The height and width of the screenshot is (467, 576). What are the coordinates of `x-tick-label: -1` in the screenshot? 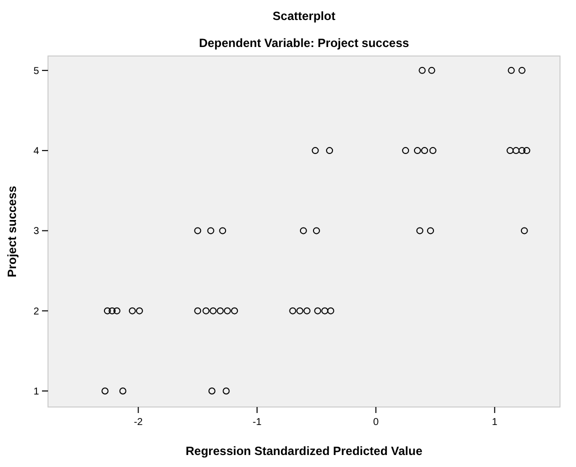 It's located at (257, 422).